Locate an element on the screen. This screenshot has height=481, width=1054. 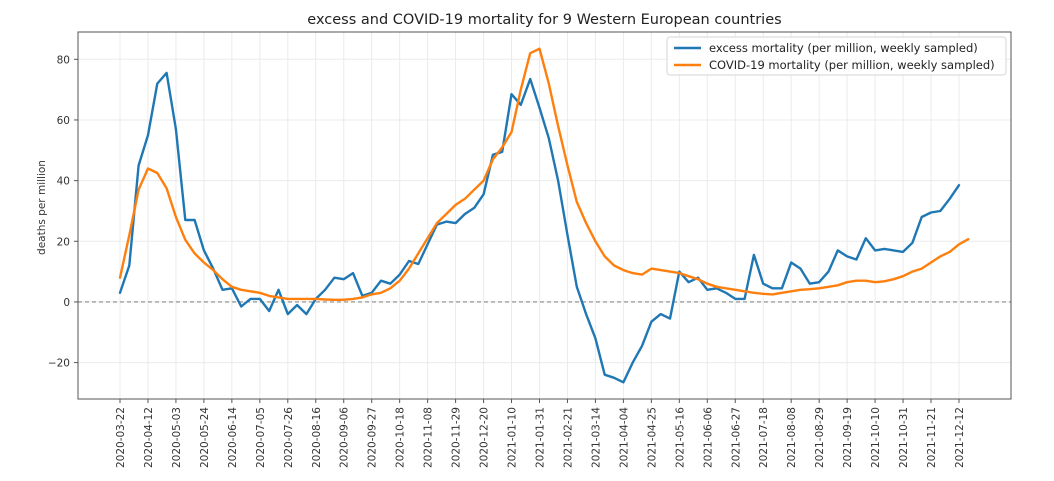
x-tick-label: 2020-08-16 is located at coordinates (317, 437).